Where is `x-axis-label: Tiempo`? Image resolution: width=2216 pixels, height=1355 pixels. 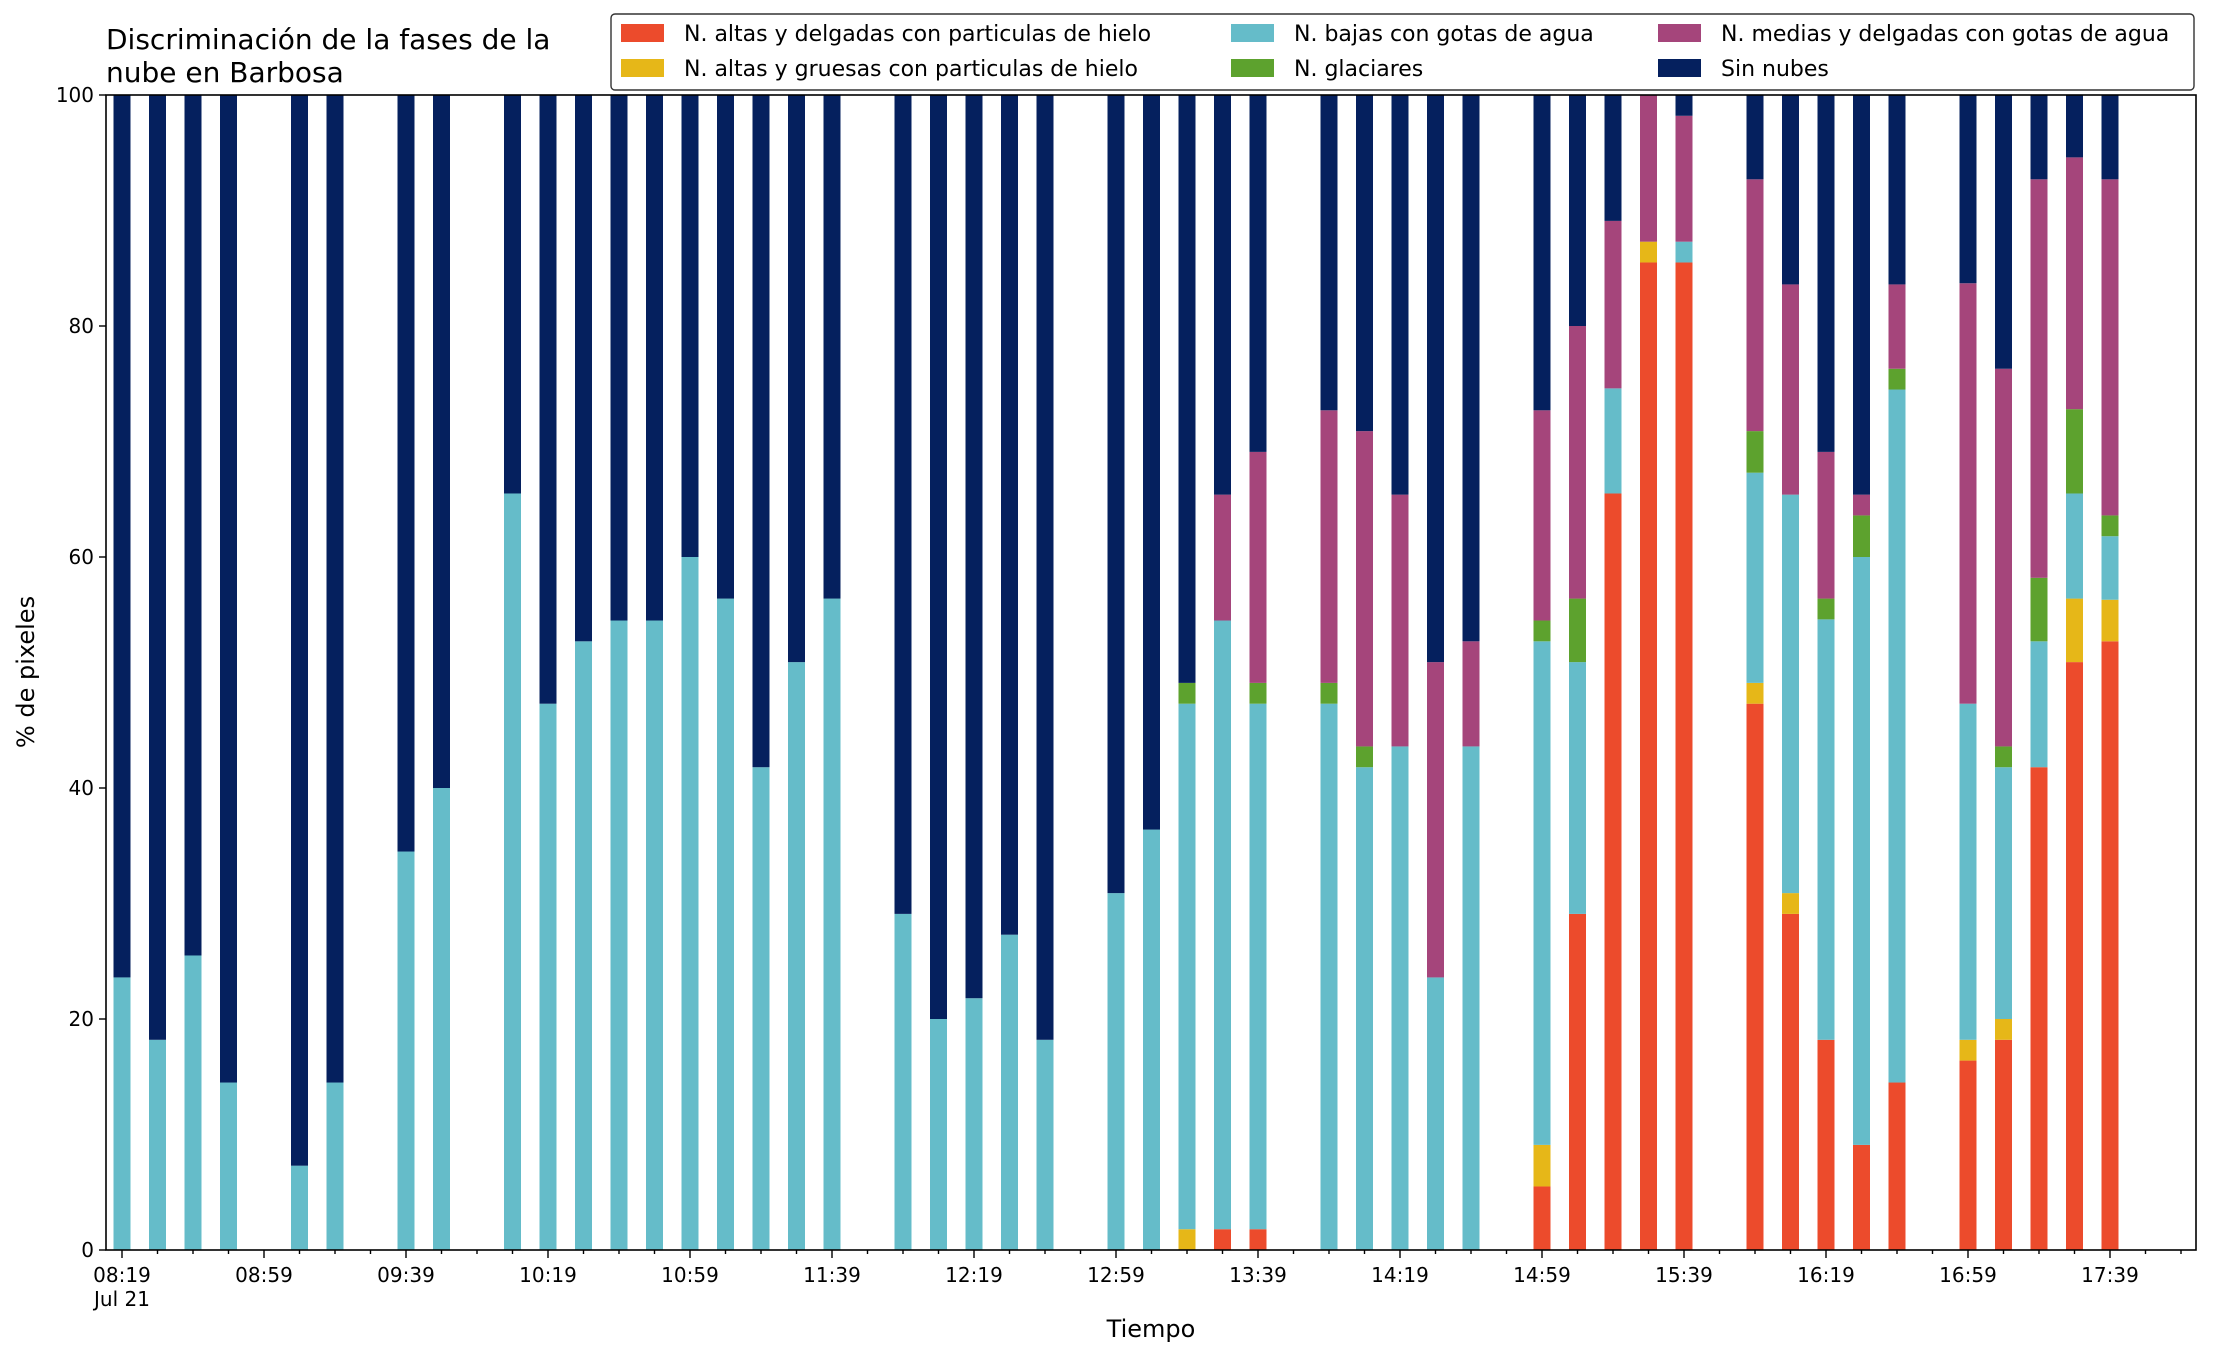 x-axis-label: Tiempo is located at coordinates (1151, 1329).